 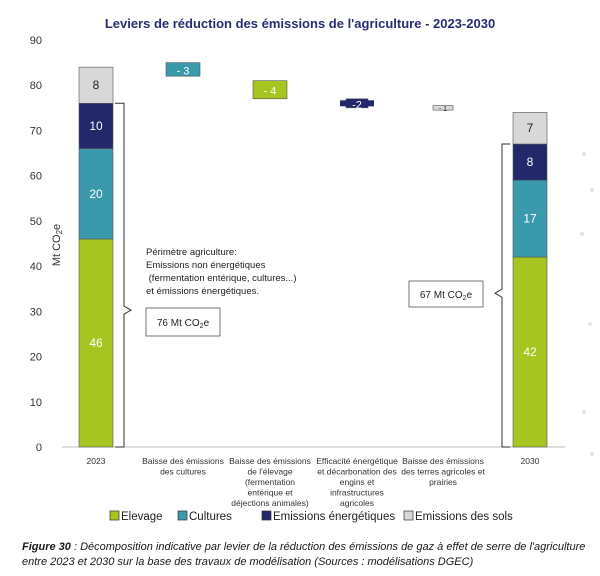 What do you see at coordinates (36, 403) in the screenshot?
I see `y-tick-label: 10` at bounding box center [36, 403].